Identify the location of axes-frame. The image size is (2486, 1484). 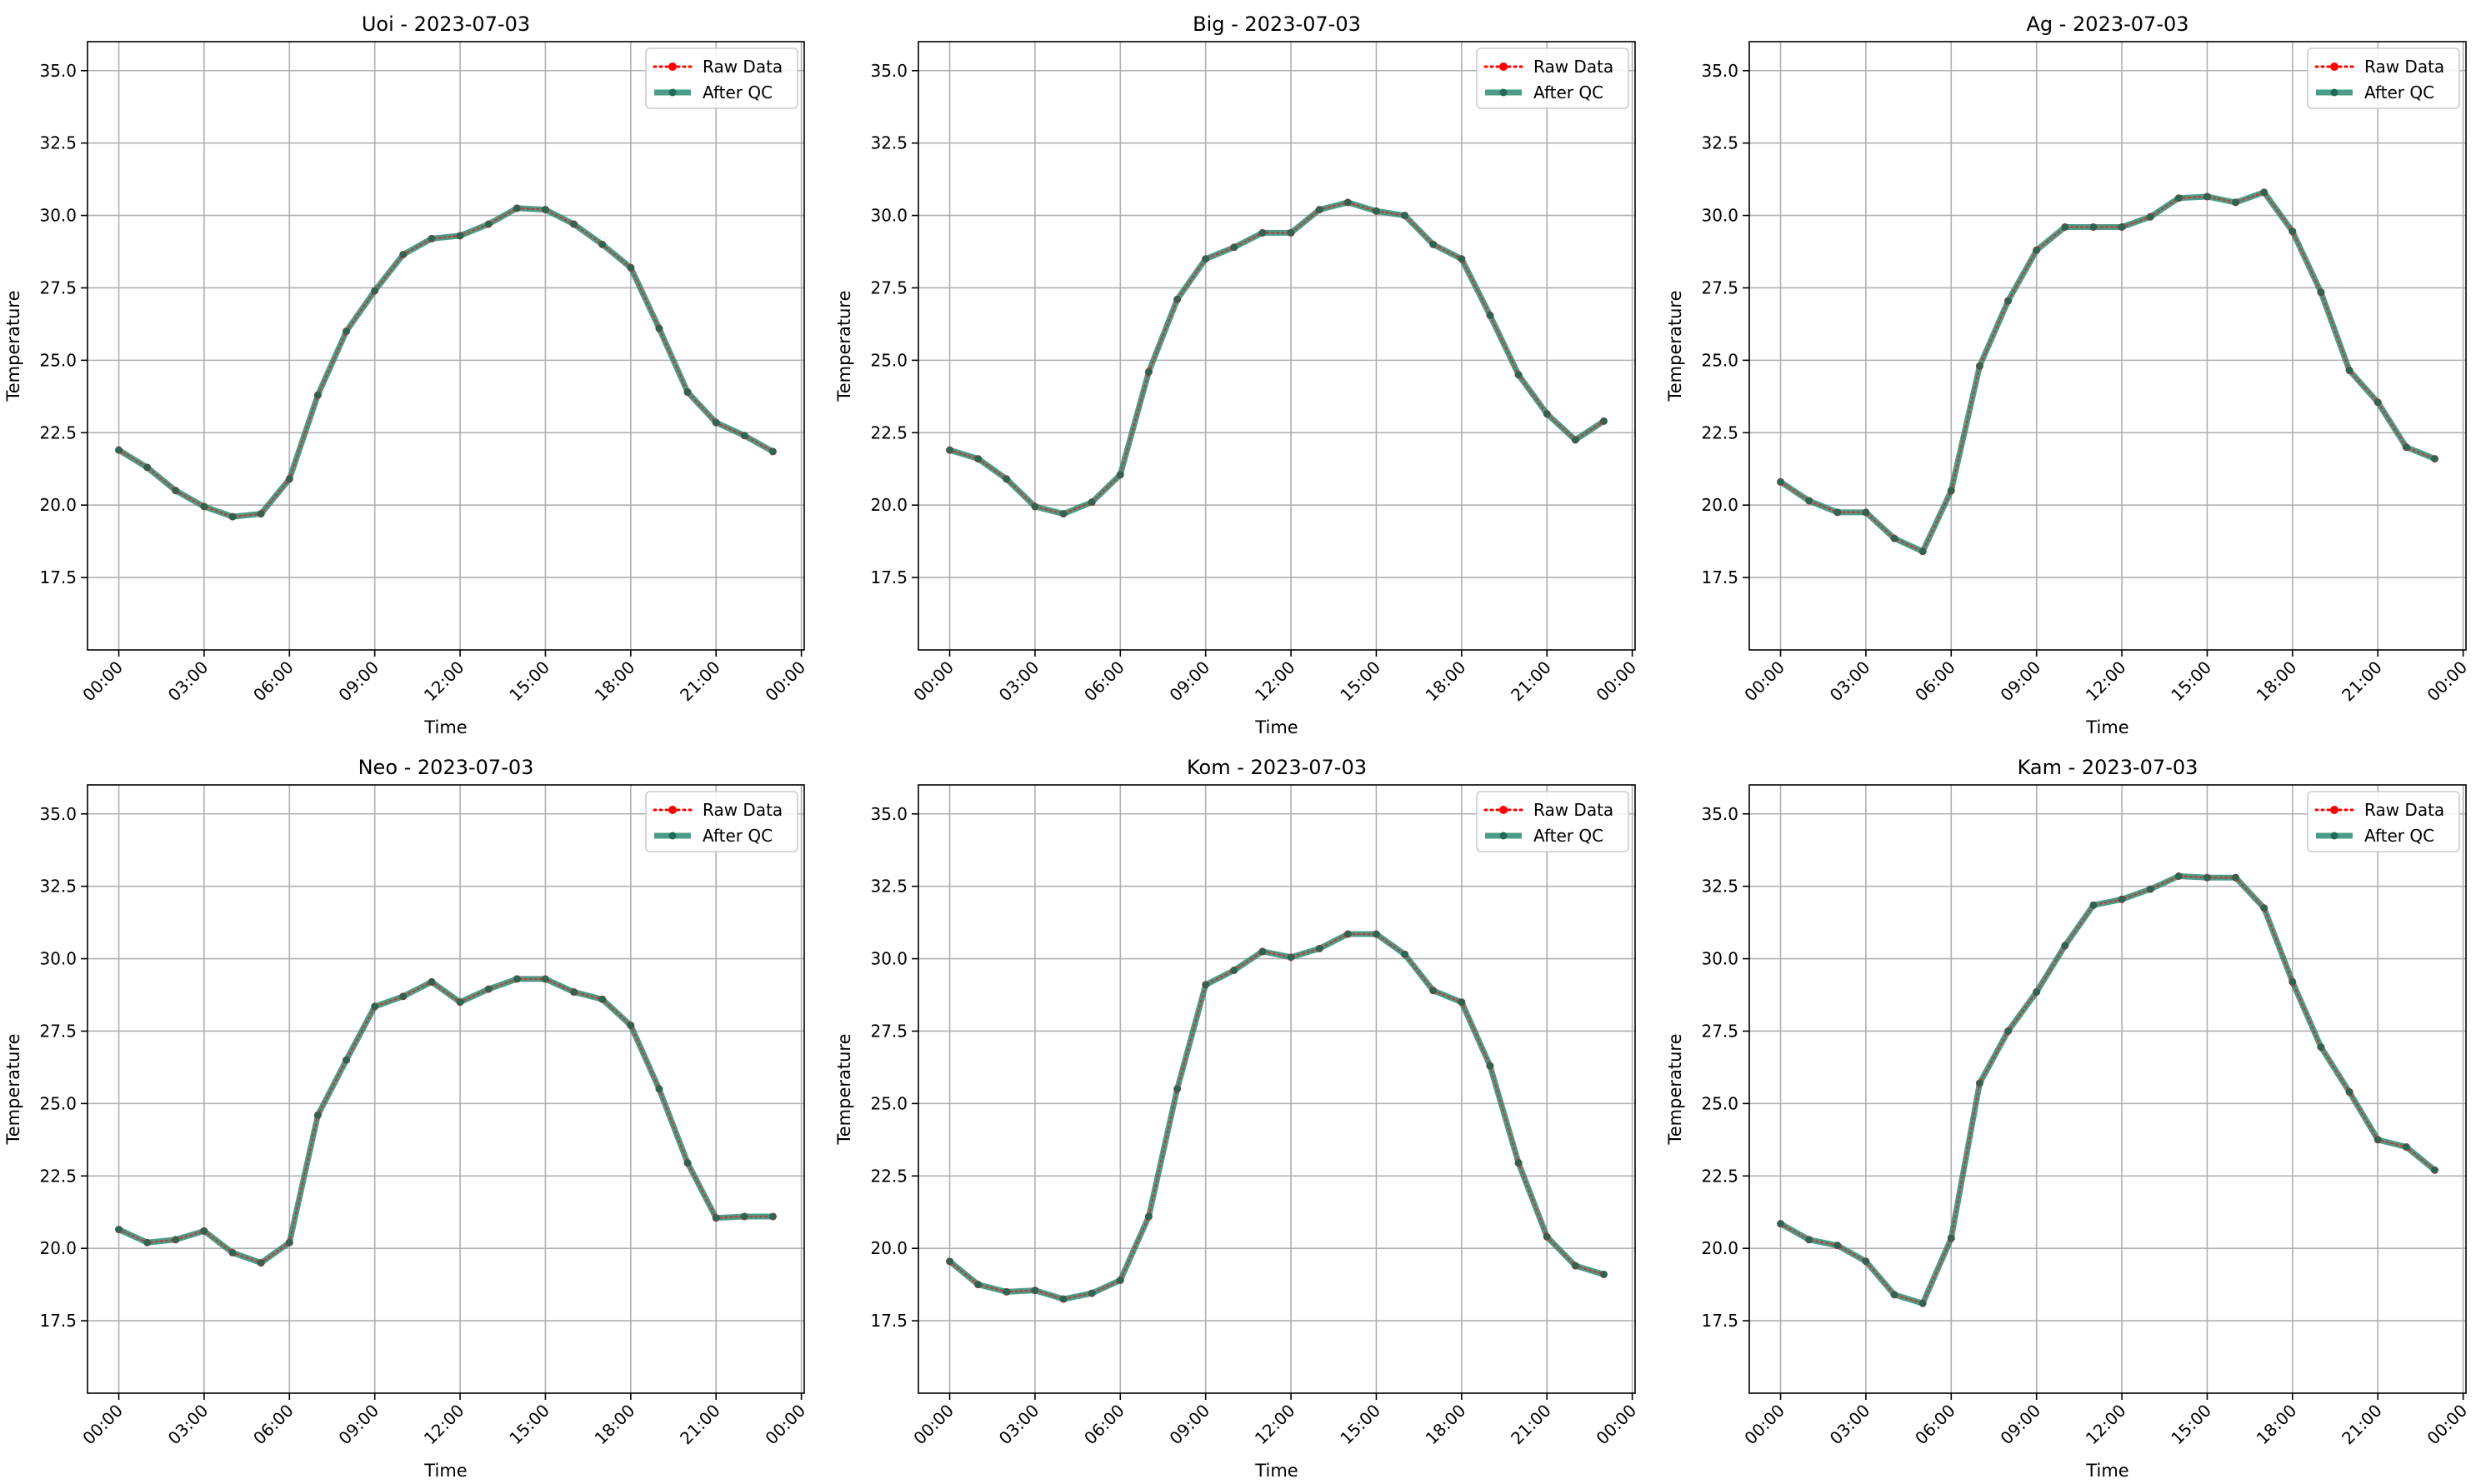
(1277, 346).